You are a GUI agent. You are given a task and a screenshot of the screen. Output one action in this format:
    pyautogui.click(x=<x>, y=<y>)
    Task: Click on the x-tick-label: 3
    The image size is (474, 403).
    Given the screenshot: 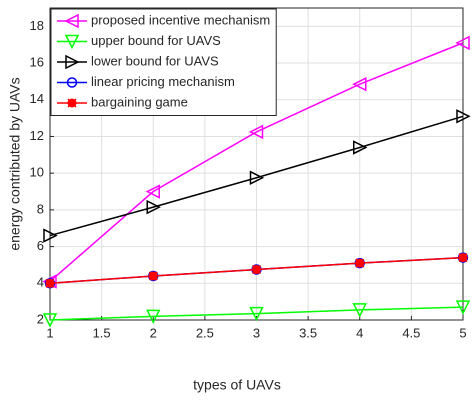 What is the action you would take?
    pyautogui.click(x=256, y=332)
    